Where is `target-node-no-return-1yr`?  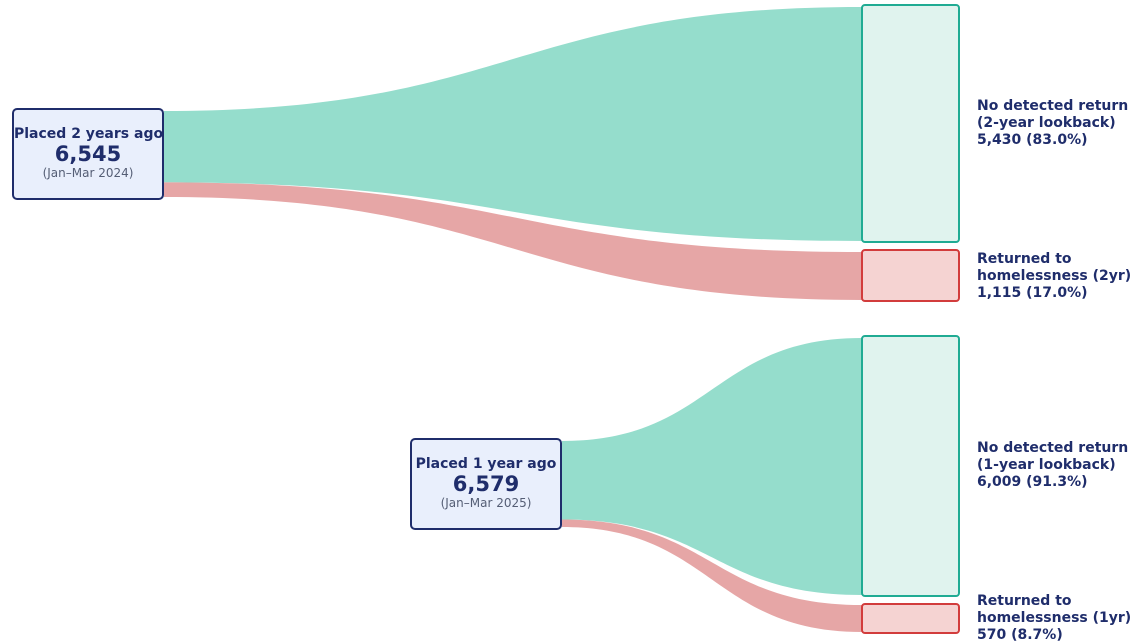 target-node-no-return-1yr is located at coordinates (910, 466).